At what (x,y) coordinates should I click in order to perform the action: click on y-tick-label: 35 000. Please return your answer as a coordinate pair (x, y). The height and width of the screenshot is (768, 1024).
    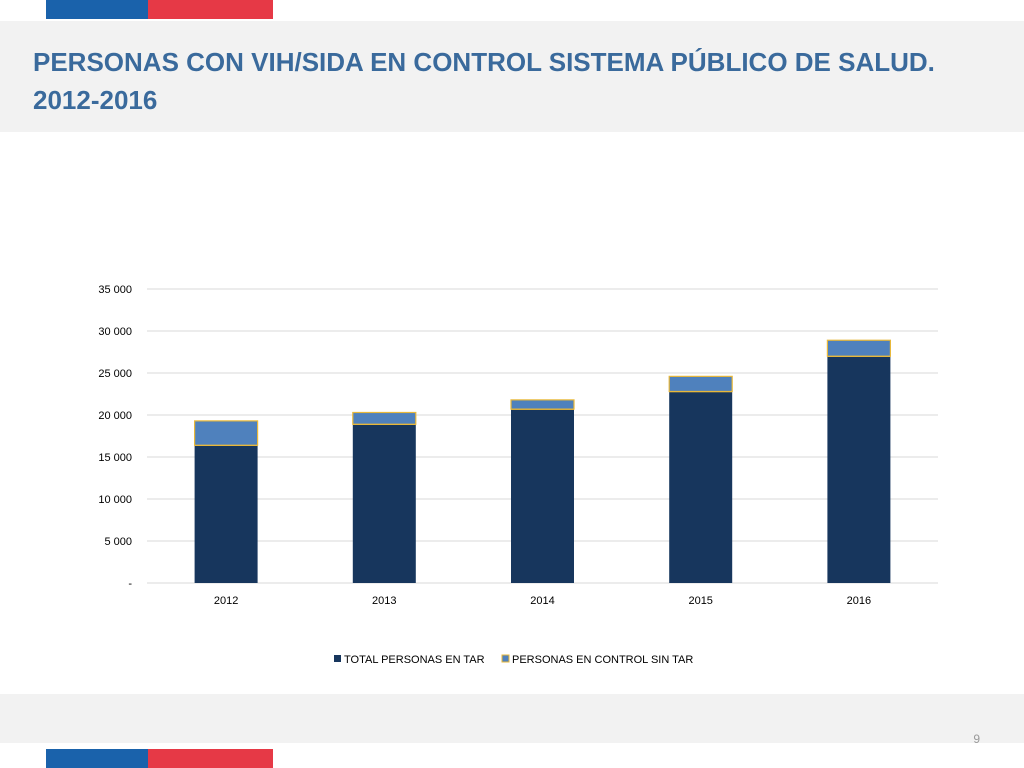
    Looking at the image, I should click on (115, 290).